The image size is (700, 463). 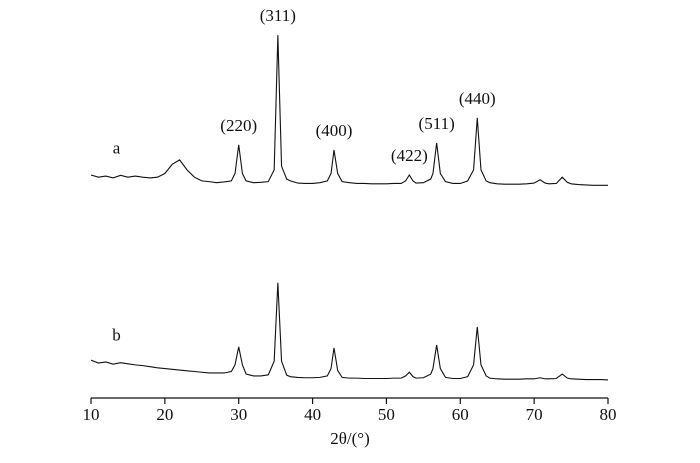 What do you see at coordinates (437, 123) in the screenshot?
I see `peak-annotation: (511)` at bounding box center [437, 123].